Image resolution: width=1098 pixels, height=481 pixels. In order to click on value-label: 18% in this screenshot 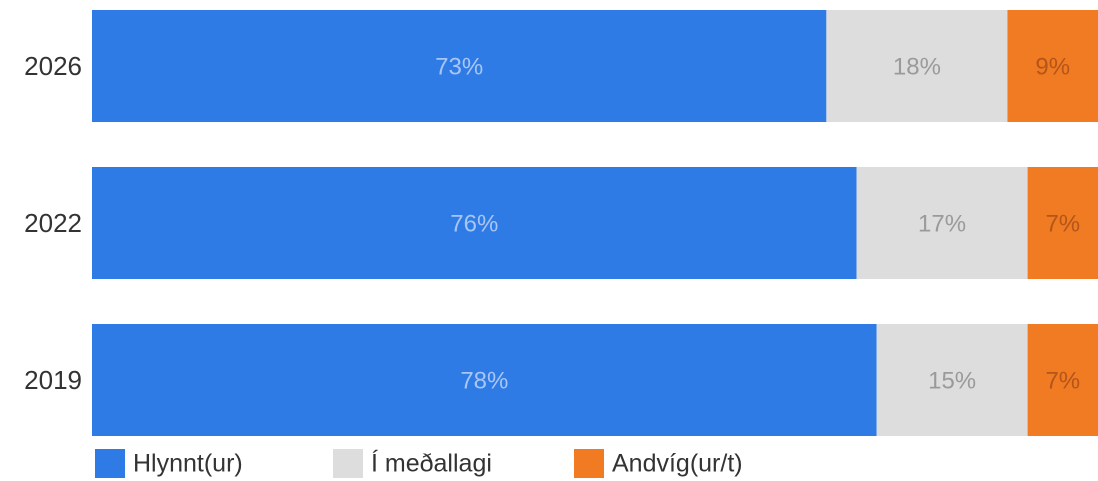, I will do `click(917, 66)`.